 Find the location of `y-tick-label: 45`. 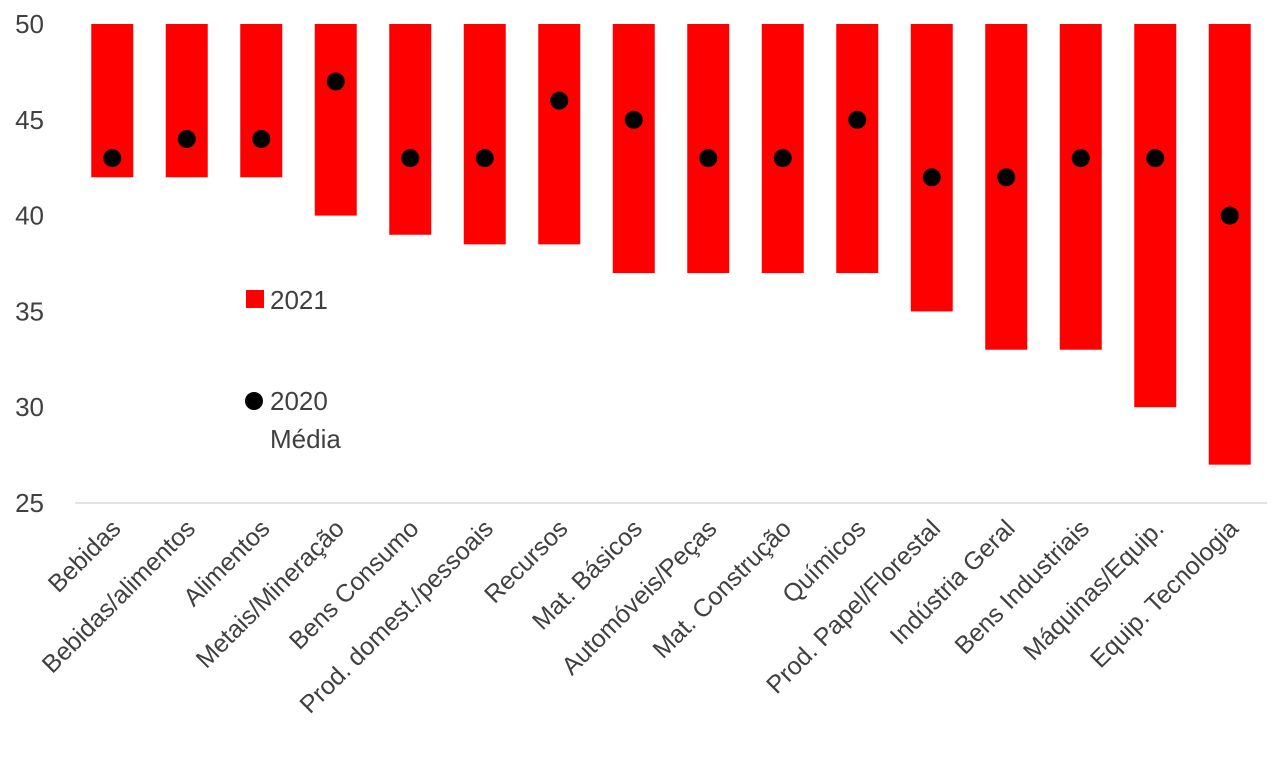

y-tick-label: 45 is located at coordinates (29, 120).